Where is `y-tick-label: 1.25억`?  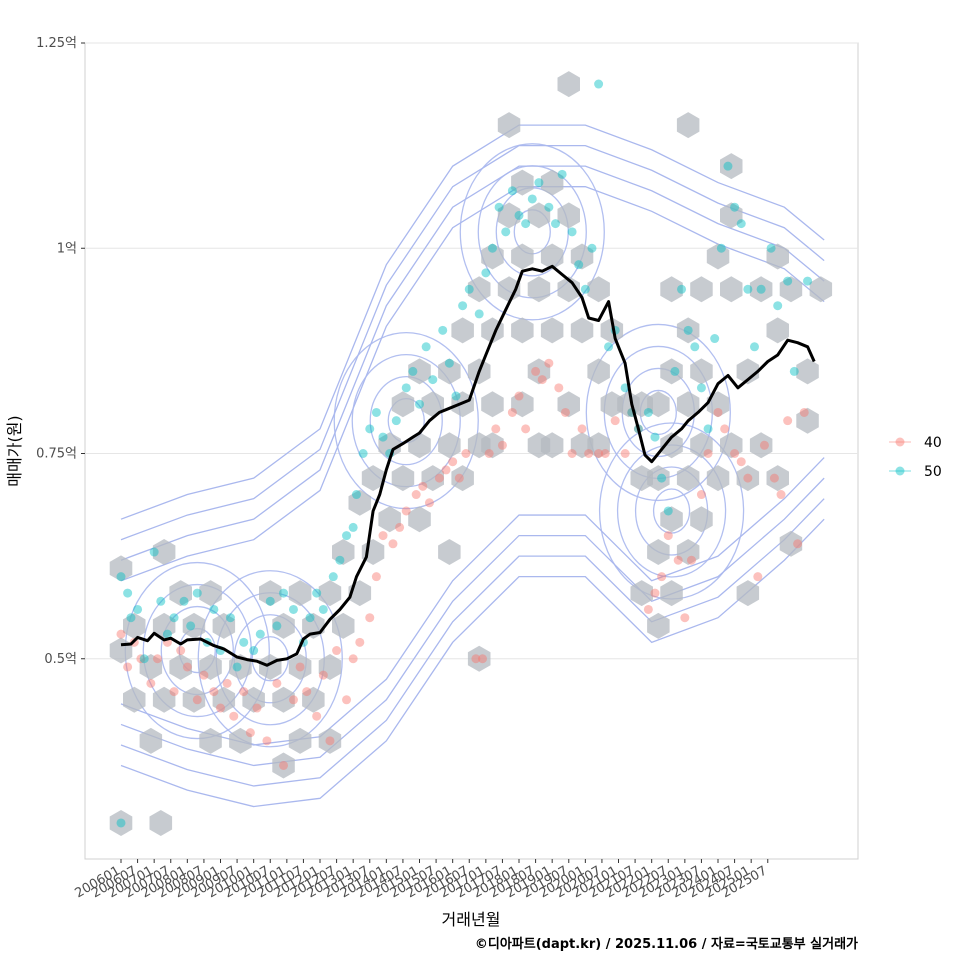
y-tick-label: 1.25억 is located at coordinates (56, 43).